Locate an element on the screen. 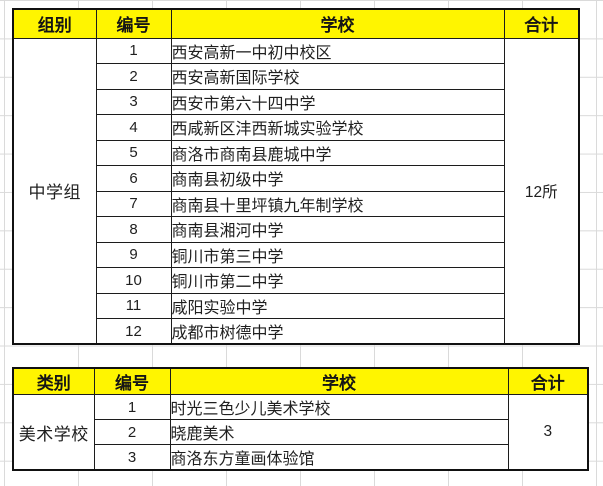  total-cell: 3 is located at coordinates (548, 432).